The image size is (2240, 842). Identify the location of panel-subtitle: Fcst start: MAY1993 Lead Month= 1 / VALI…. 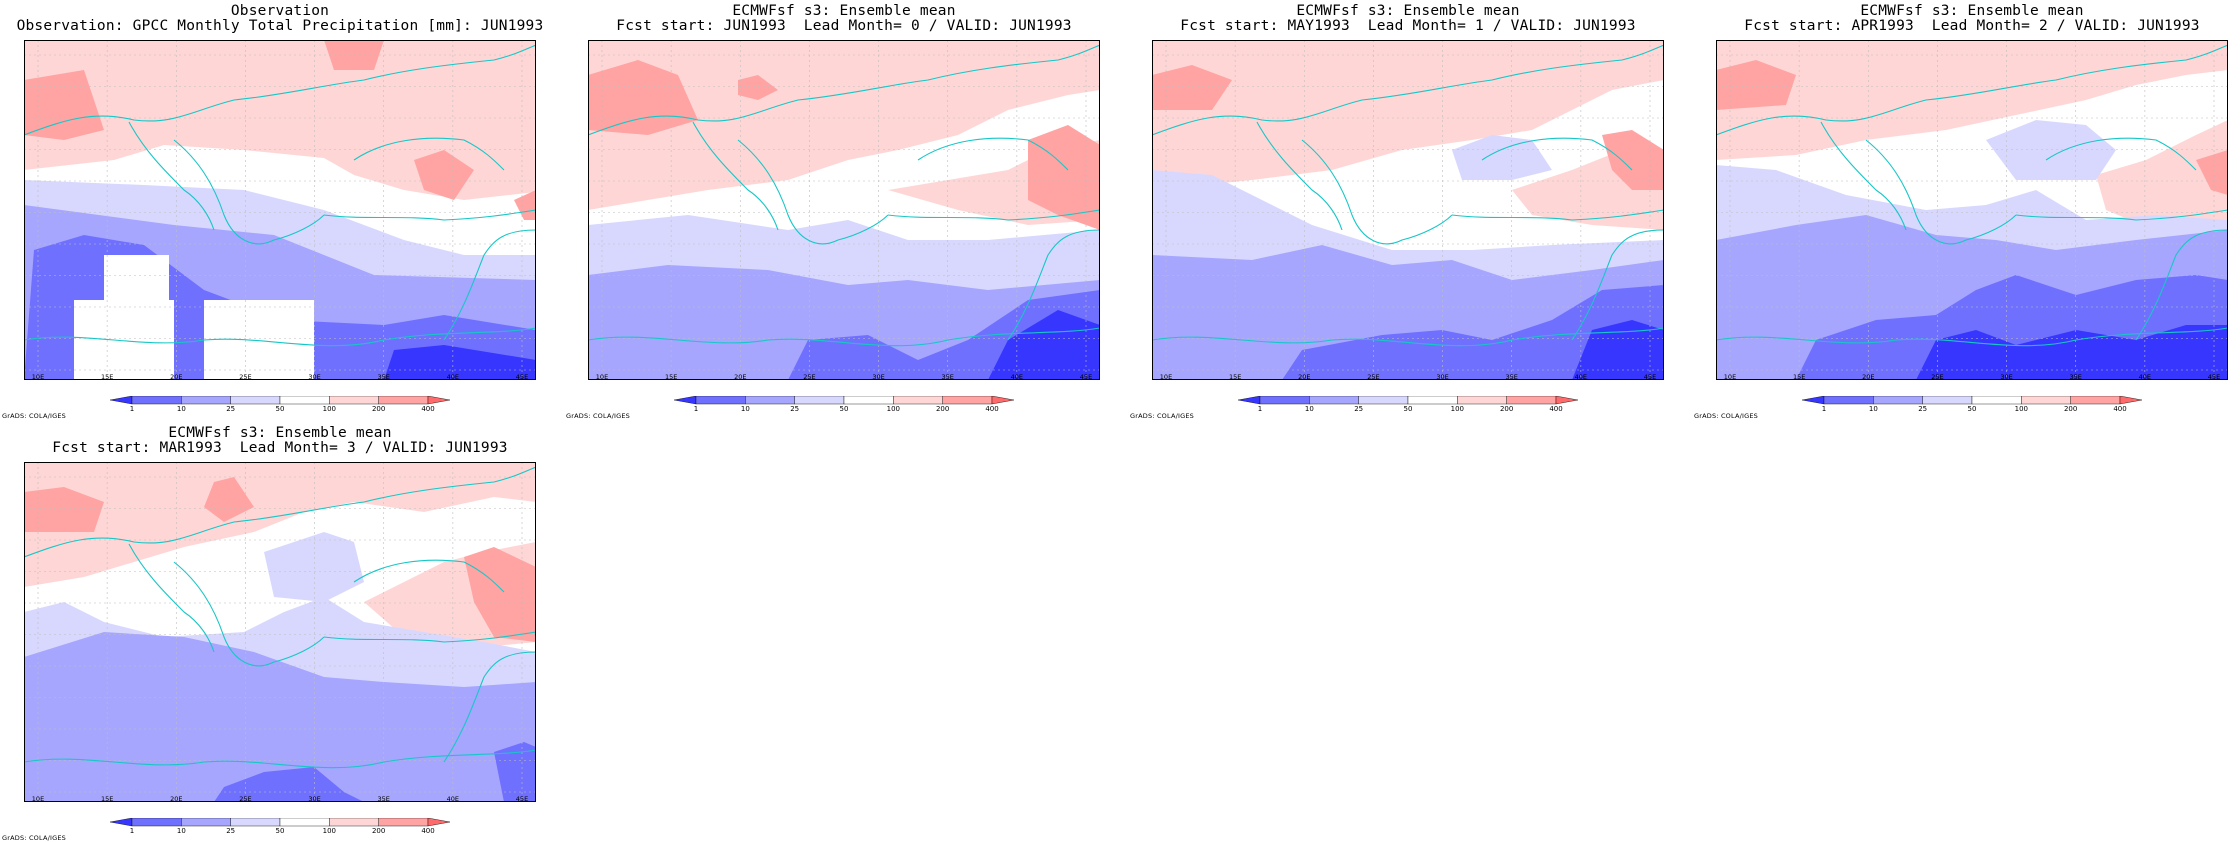
(1408, 26).